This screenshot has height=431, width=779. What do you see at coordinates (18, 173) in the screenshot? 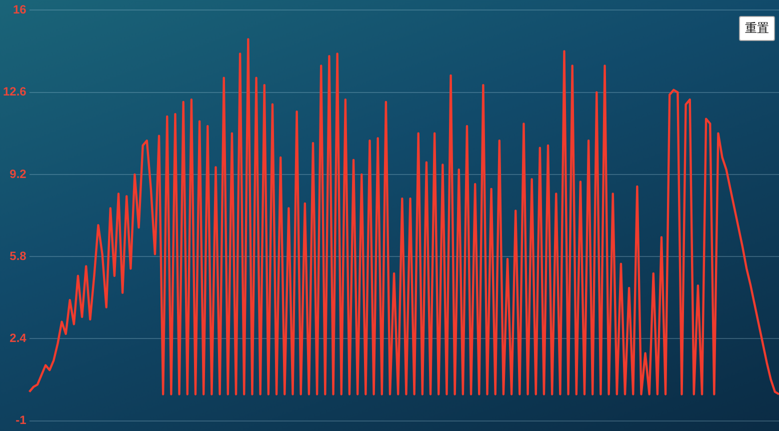
I see `y-tick-label: 9.2` at bounding box center [18, 173].